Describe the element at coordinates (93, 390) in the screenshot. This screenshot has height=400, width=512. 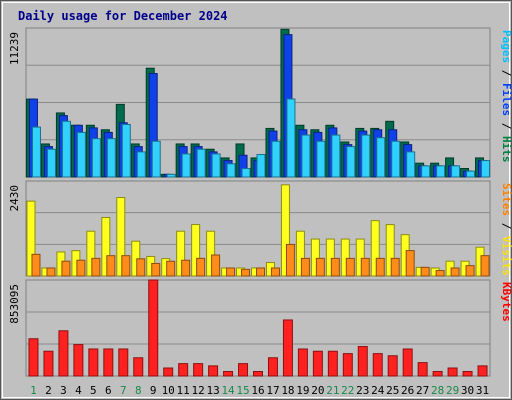
I see `day-label: 5` at that location.